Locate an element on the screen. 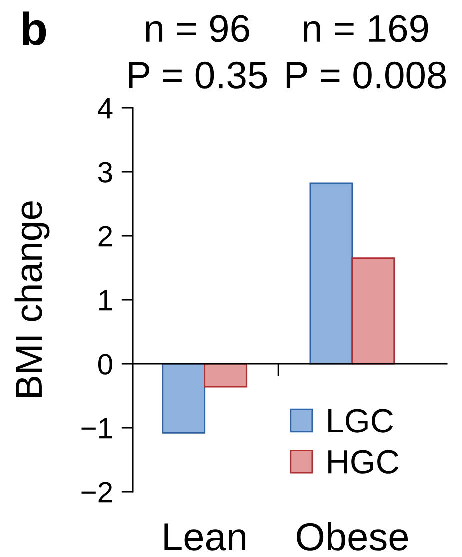 This screenshot has width=462, height=557. chart-title: b is located at coordinates (34, 29).